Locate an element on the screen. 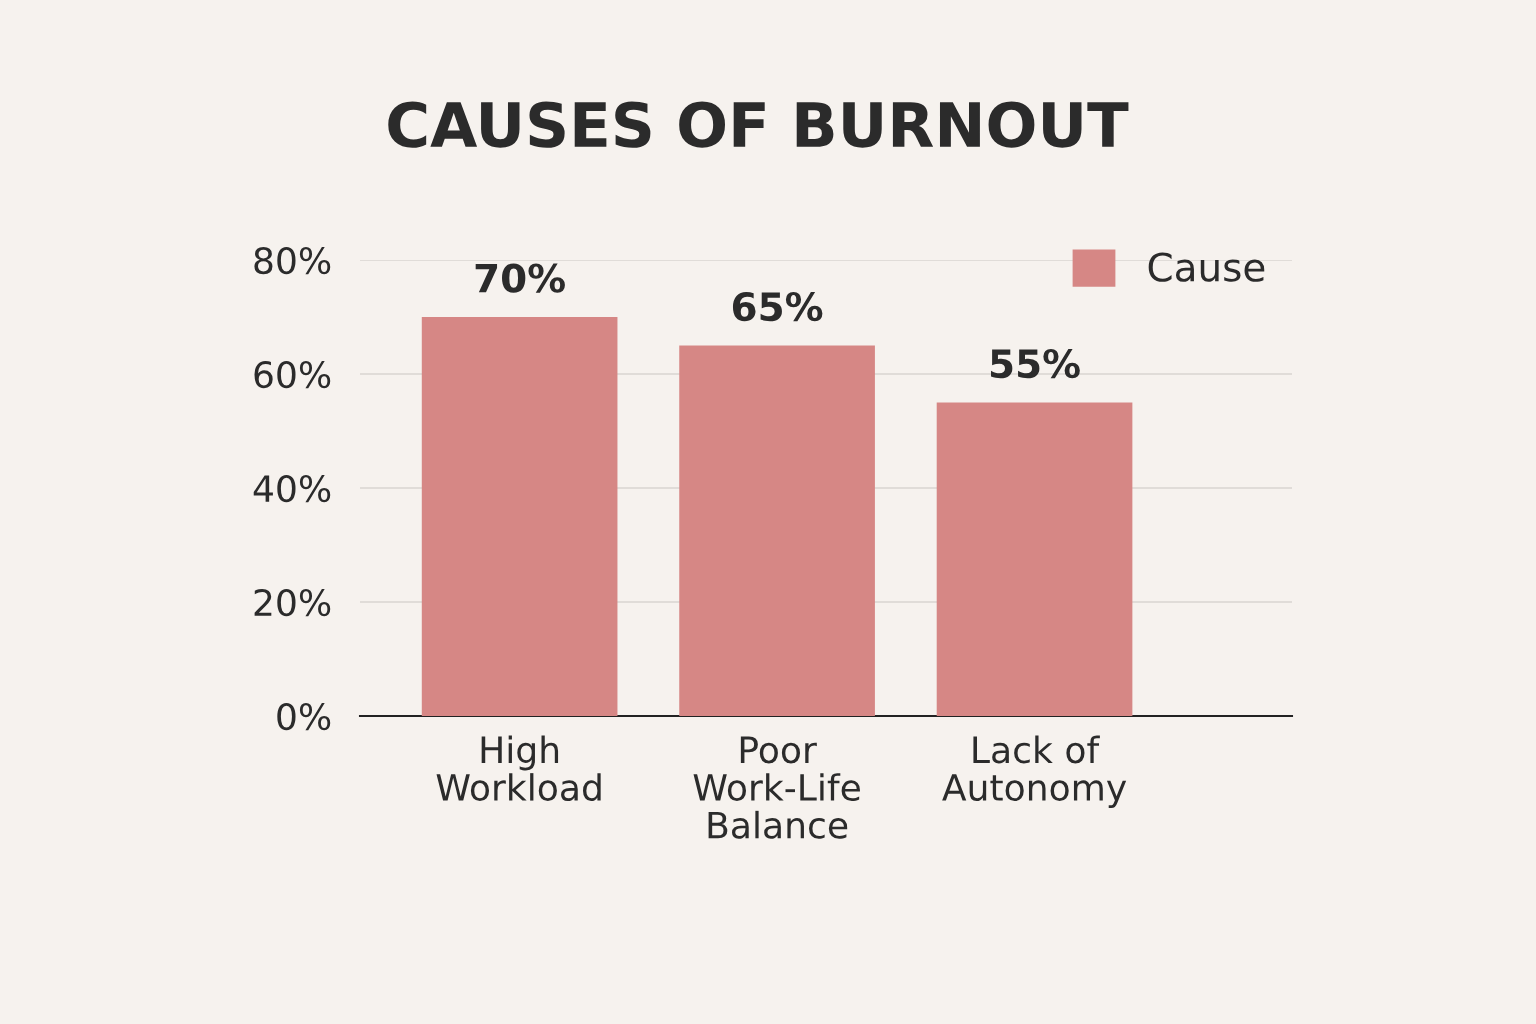 This screenshot has width=1536, height=1024. text: 55% is located at coordinates (1035, 363).